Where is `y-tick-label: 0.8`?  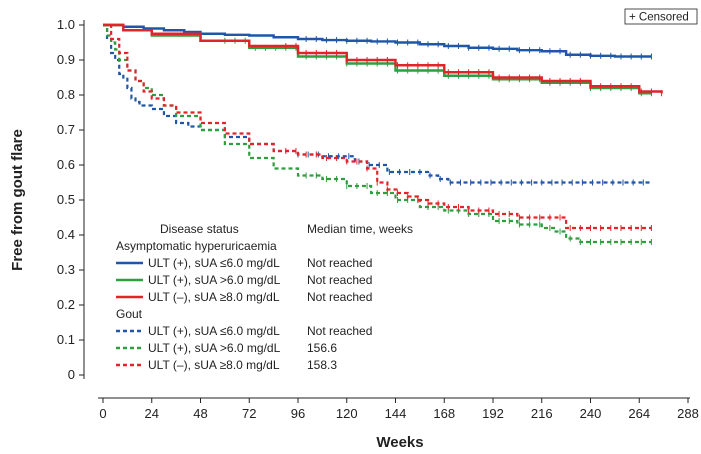 y-tick-label: 0.8 is located at coordinates (66, 94).